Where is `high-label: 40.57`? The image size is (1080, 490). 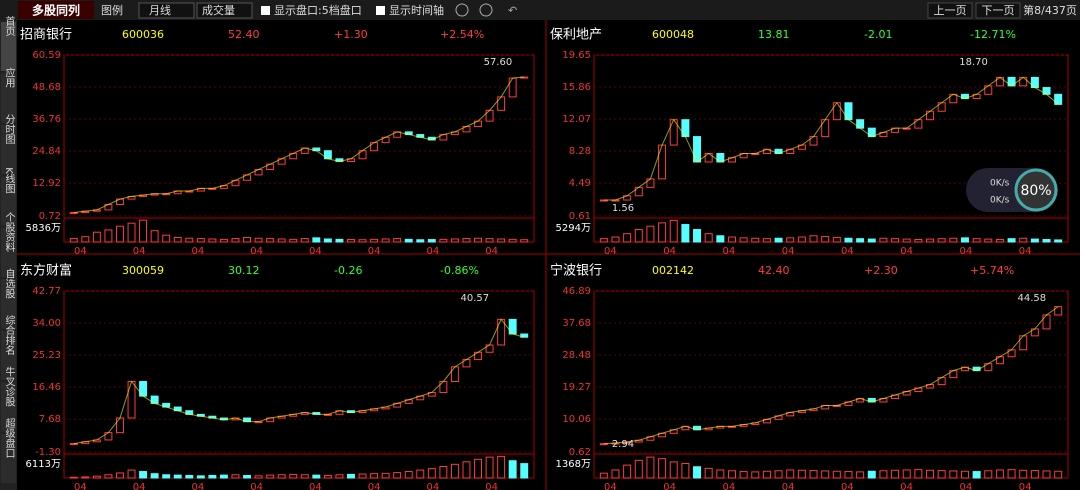
high-label: 40.57 is located at coordinates (474, 298).